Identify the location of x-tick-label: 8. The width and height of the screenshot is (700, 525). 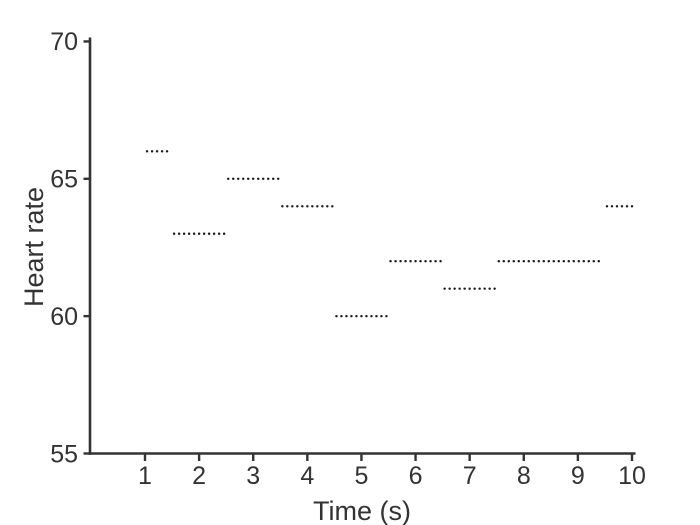
(524, 476).